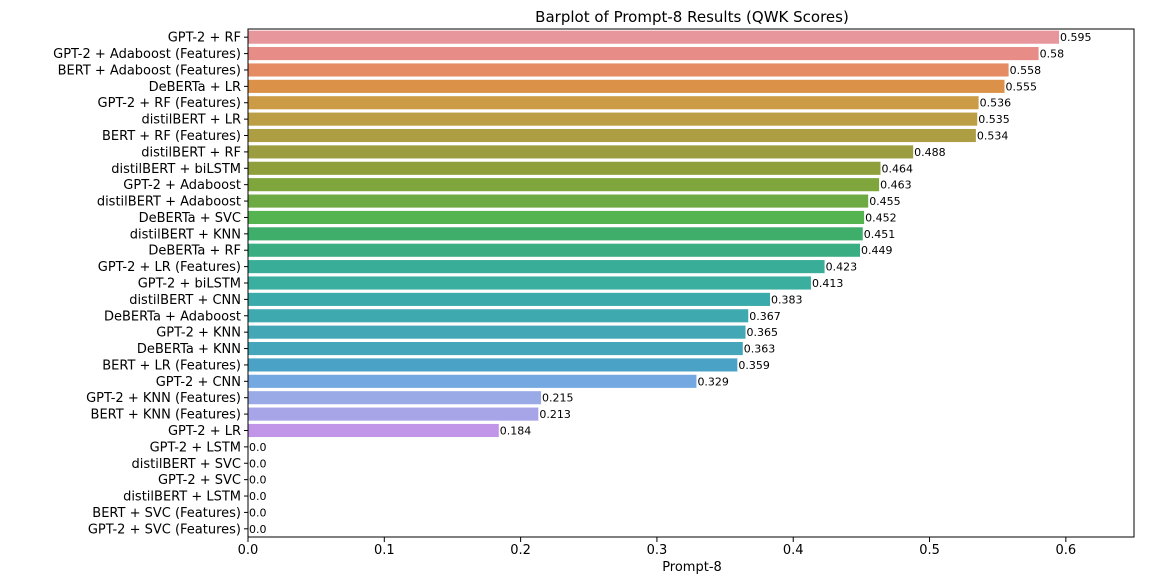 The image size is (1151, 580). What do you see at coordinates (877, 250) in the screenshot?
I see `value-label: 0.449` at bounding box center [877, 250].